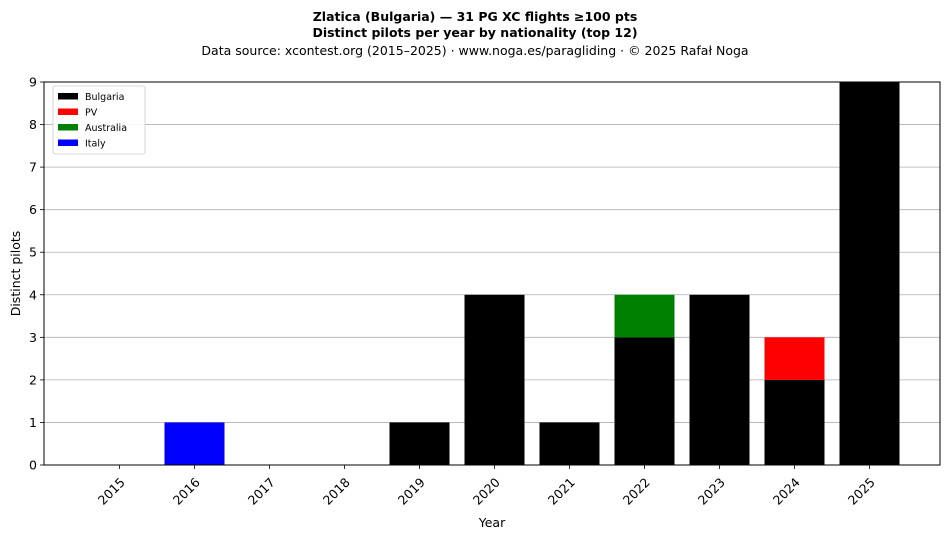  I want to click on legend-box, so click(99, 120).